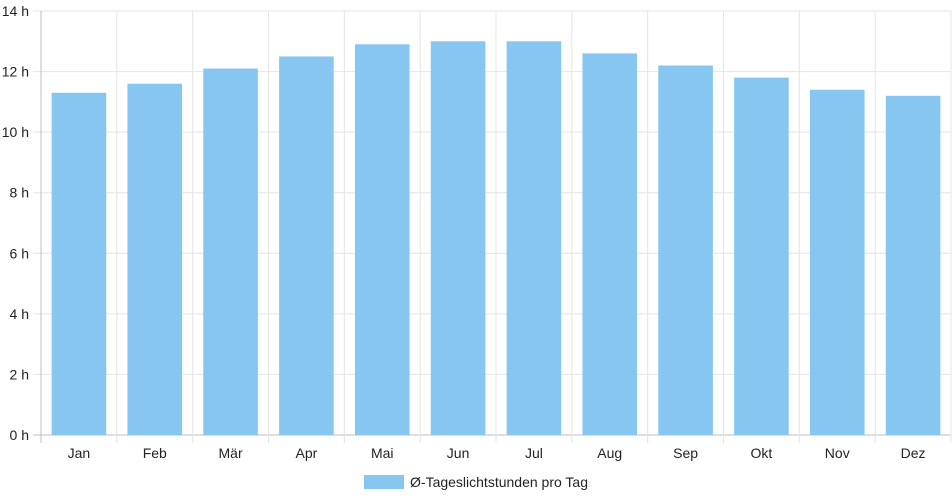 The height and width of the screenshot is (500, 952). I want to click on x-tick-label: Jan, so click(79, 453).